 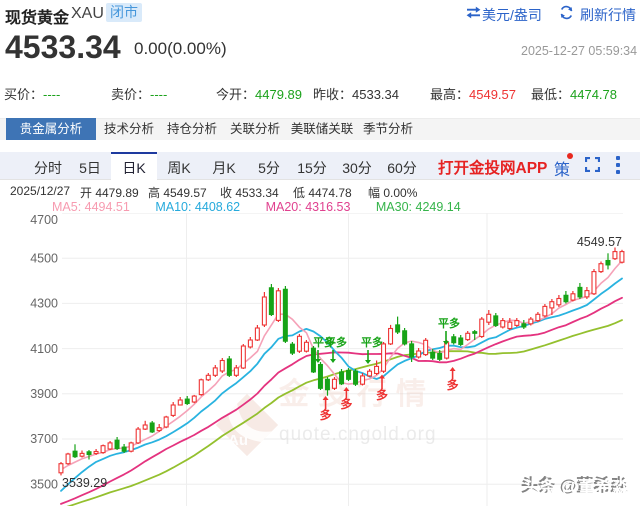 What do you see at coordinates (44, 394) in the screenshot?
I see `svg-text: 3900` at bounding box center [44, 394].